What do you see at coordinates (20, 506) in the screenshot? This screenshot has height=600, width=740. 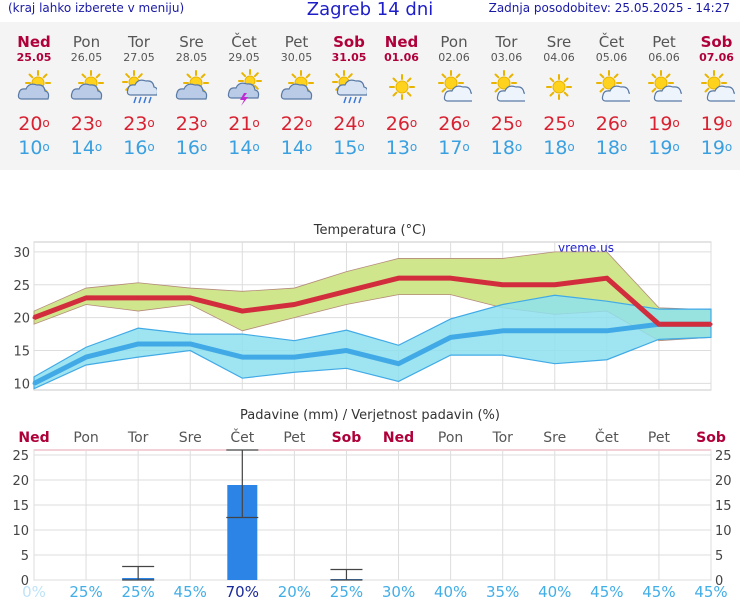 I see `y-tick-label-left: 15` at bounding box center [20, 506].